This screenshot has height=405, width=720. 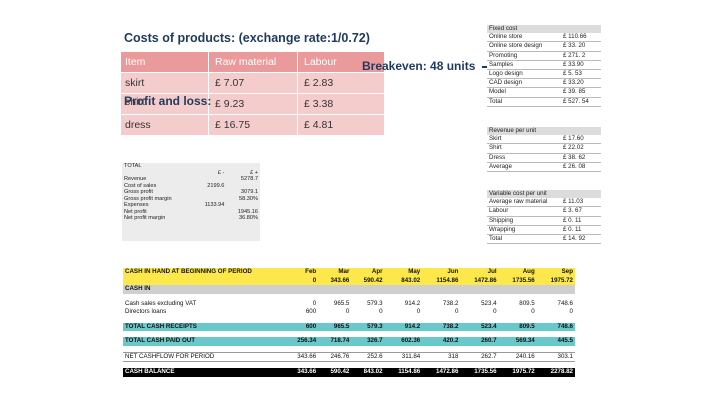 I want to click on cell-labour: £ 3.38, so click(x=341, y=104).